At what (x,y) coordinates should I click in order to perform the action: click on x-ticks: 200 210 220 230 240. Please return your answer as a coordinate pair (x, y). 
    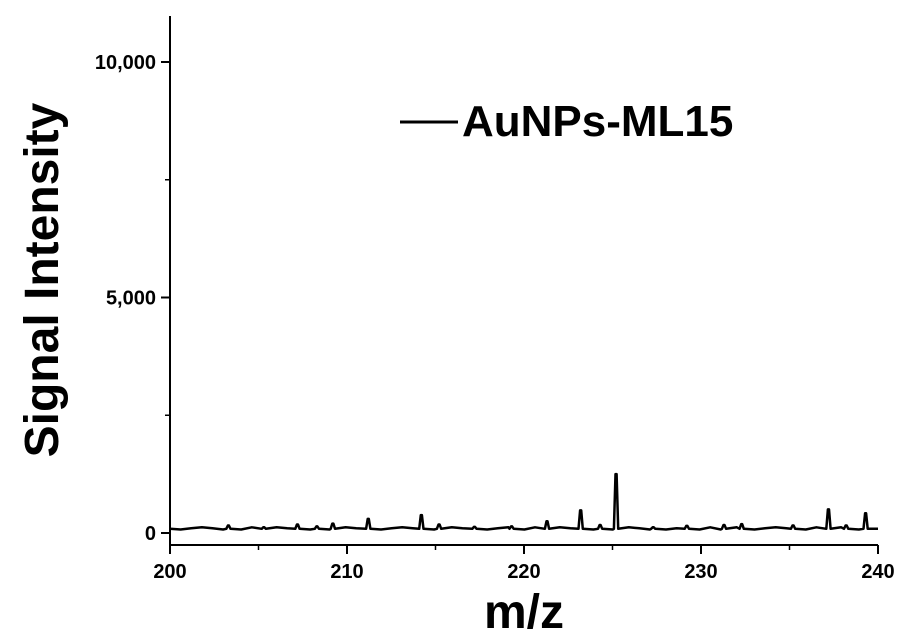
    Looking at the image, I should click on (524, 564).